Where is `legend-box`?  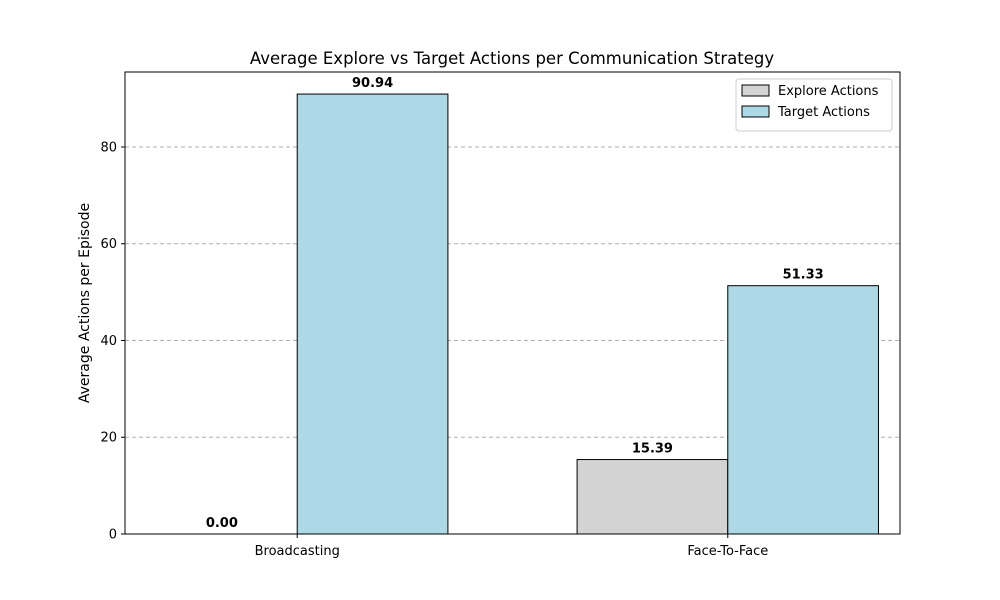 legend-box is located at coordinates (814, 105).